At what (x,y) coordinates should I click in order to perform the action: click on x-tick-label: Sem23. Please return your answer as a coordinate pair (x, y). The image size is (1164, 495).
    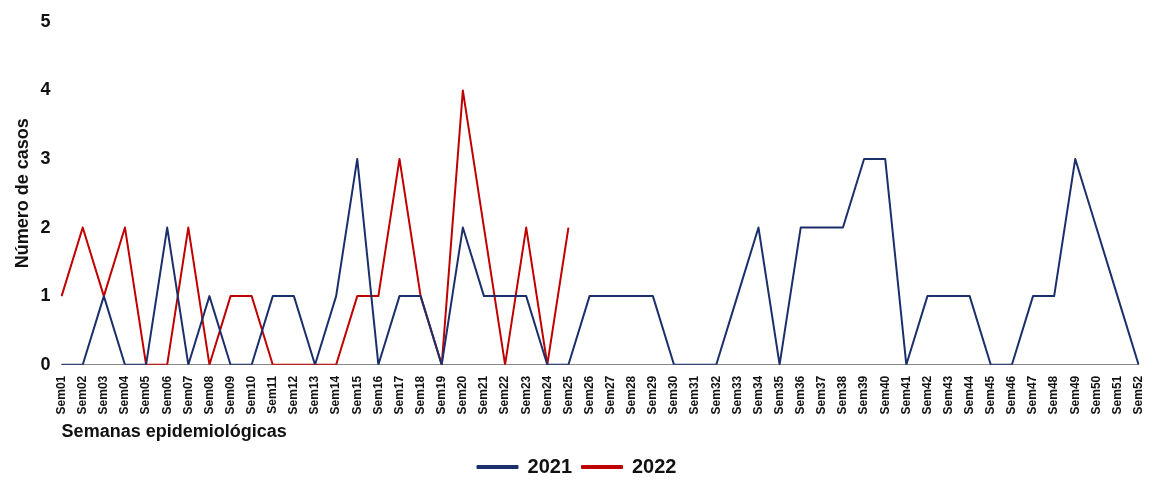
    Looking at the image, I should click on (525, 395).